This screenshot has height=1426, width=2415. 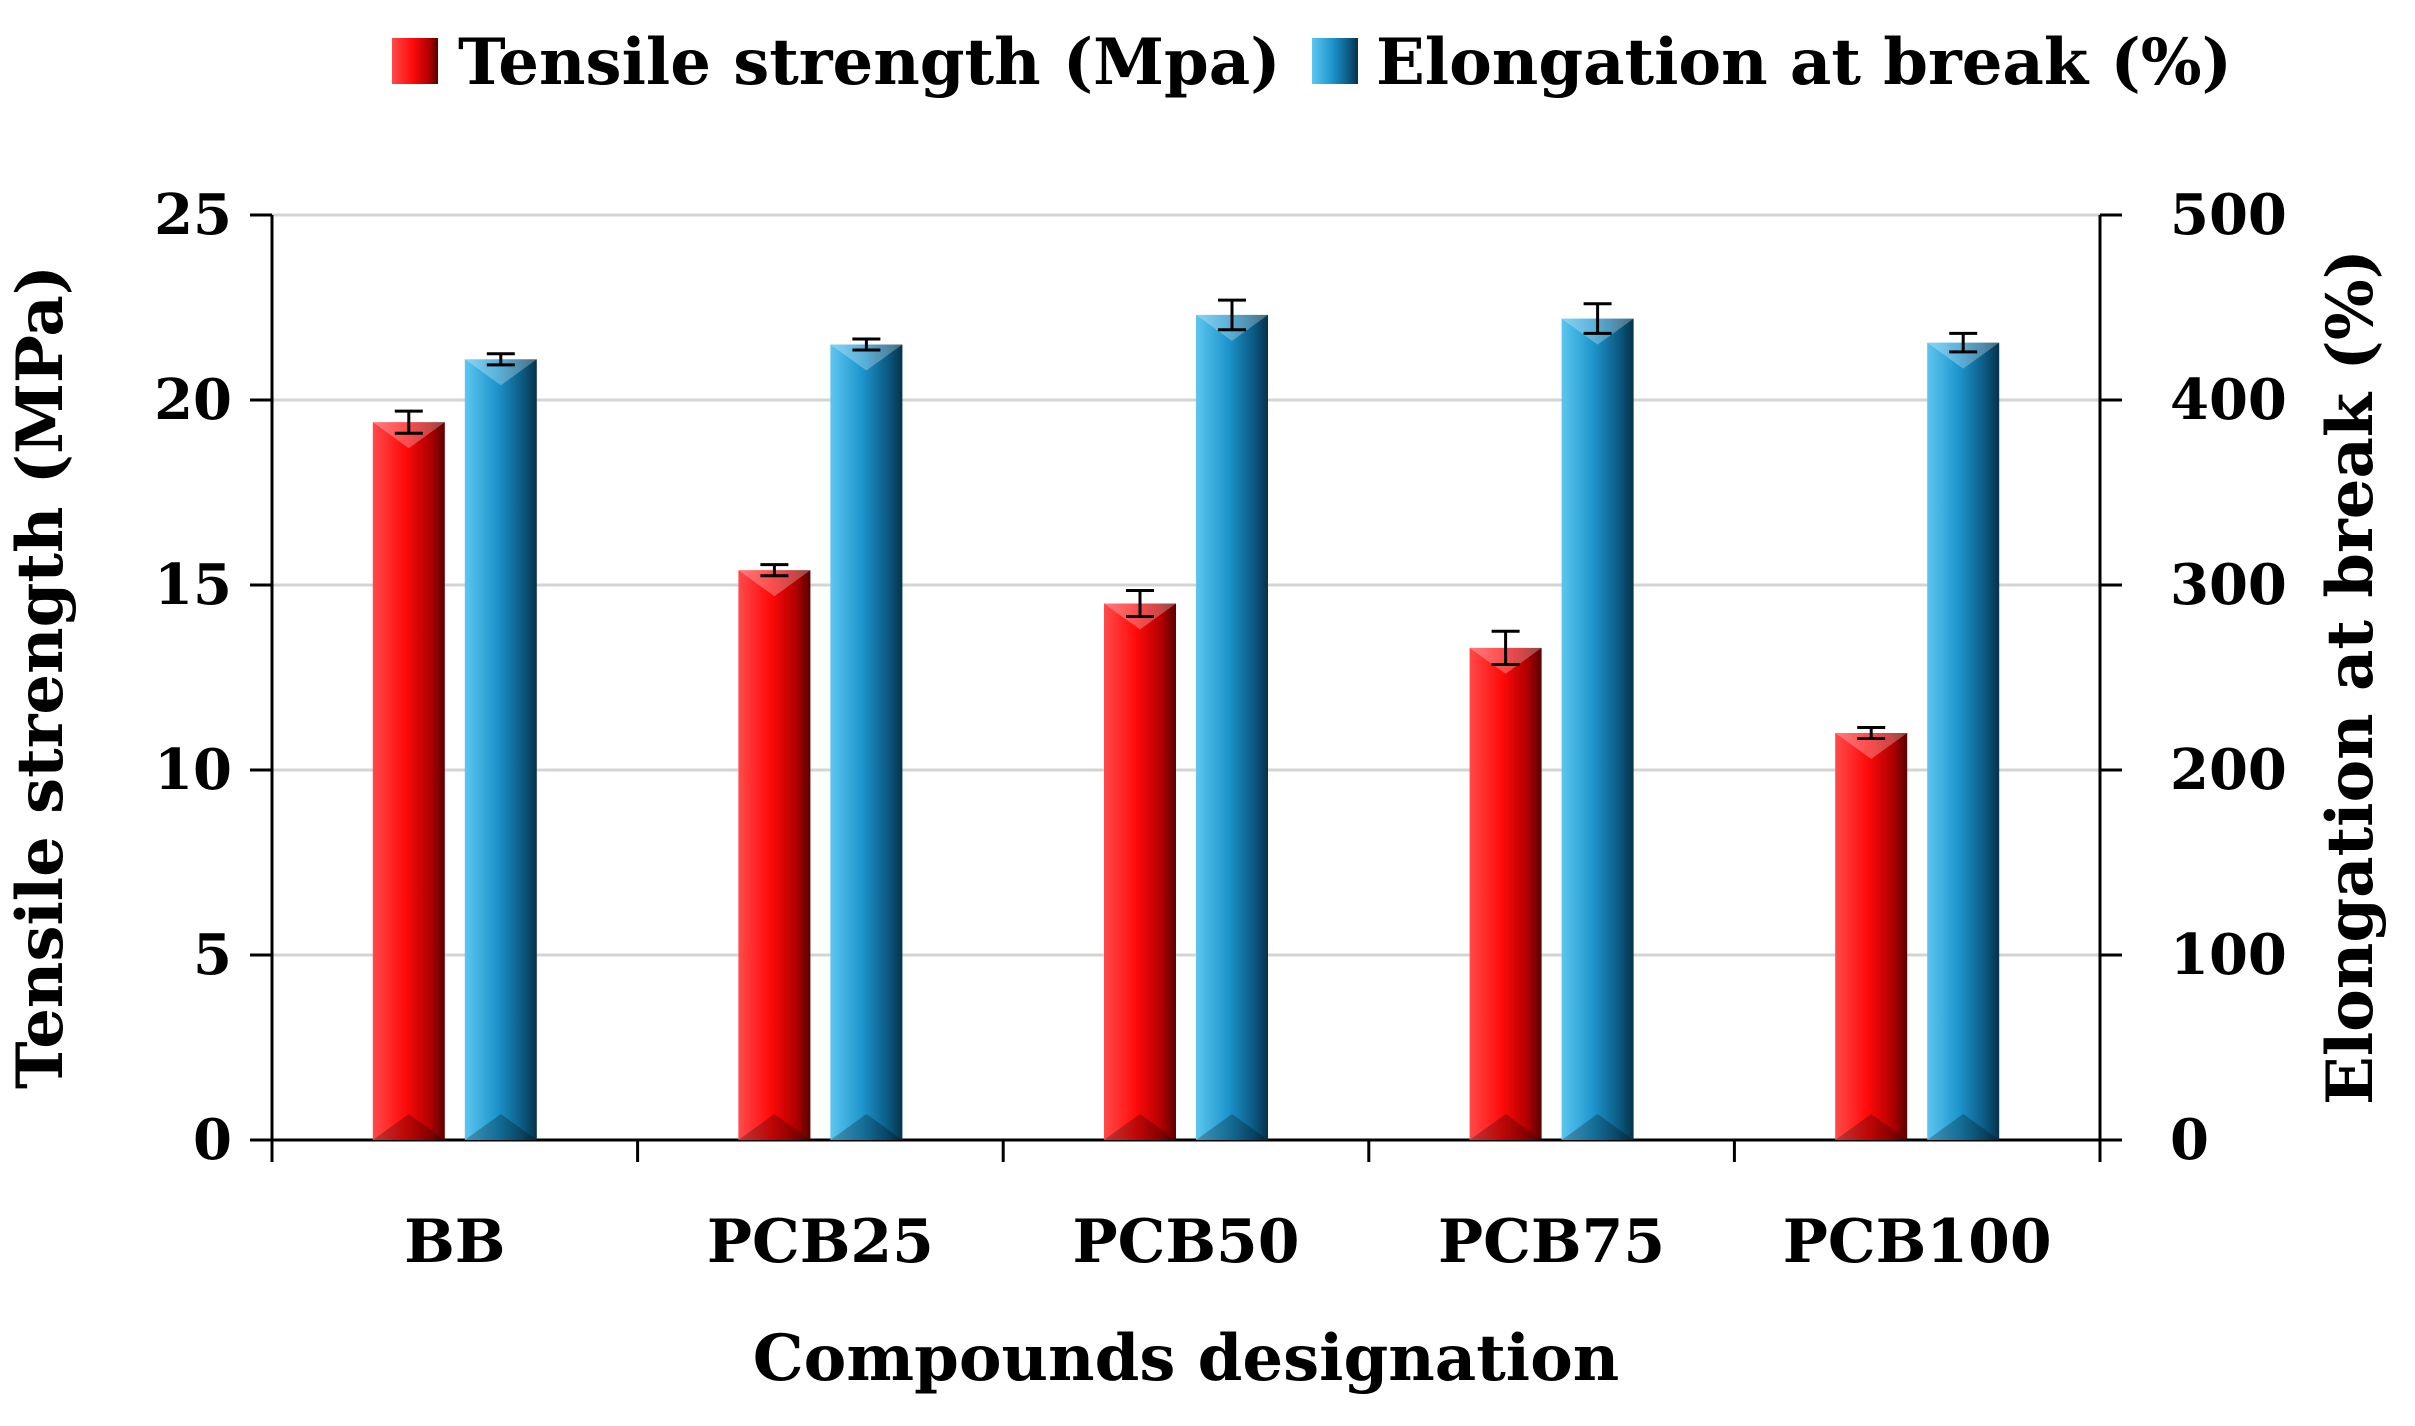 What do you see at coordinates (2350, 677) in the screenshot?
I see `y2-axis-title: Elongation at break (%)` at bounding box center [2350, 677].